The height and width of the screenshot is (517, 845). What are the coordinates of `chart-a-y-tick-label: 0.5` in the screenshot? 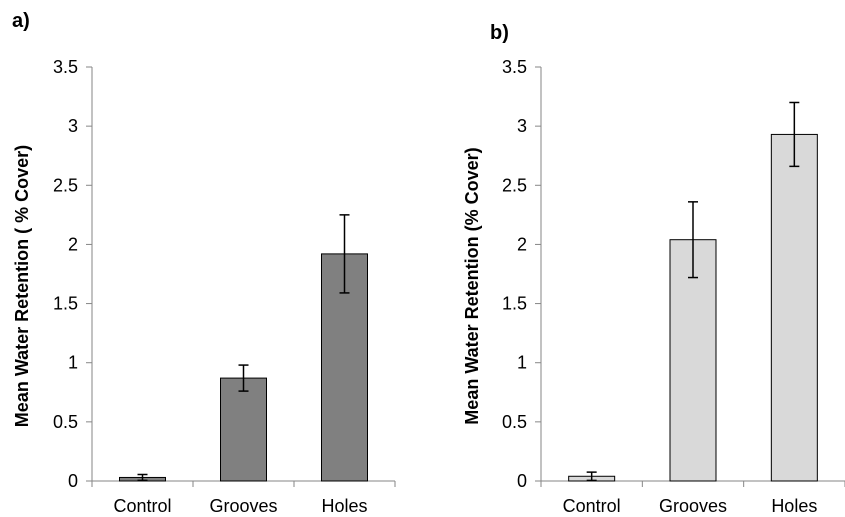 It's located at (65, 422).